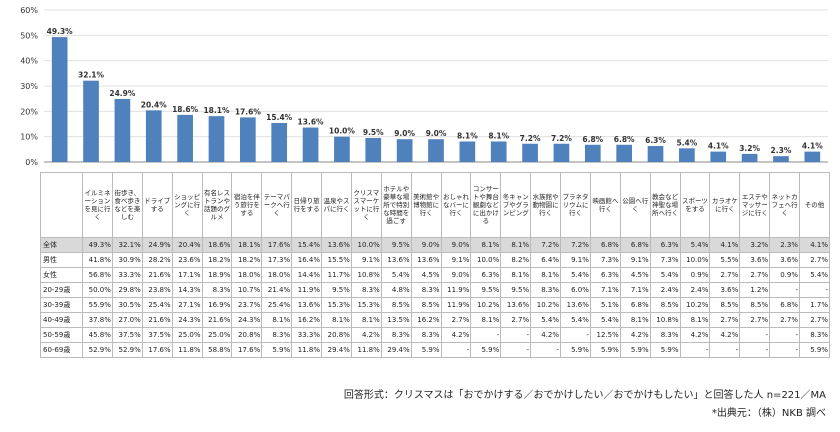 The width and height of the screenshot is (840, 432). Describe the element at coordinates (635, 260) in the screenshot. I see `table-cell: 9.1%` at that location.